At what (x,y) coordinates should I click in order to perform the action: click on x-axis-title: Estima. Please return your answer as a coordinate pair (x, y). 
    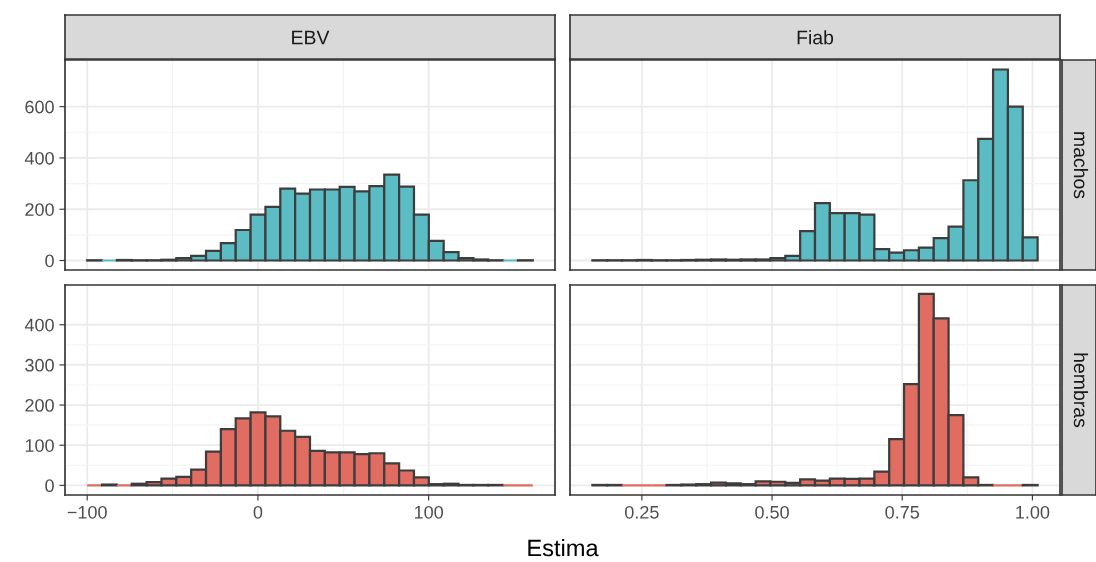
    Looking at the image, I should click on (563, 547).